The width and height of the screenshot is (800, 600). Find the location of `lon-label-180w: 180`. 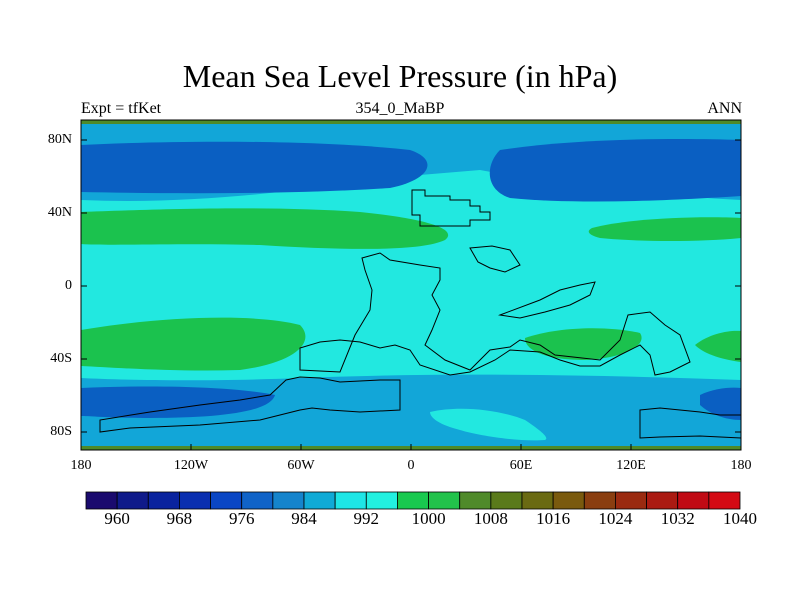

lon-label-180w: 180 is located at coordinates (81, 465).